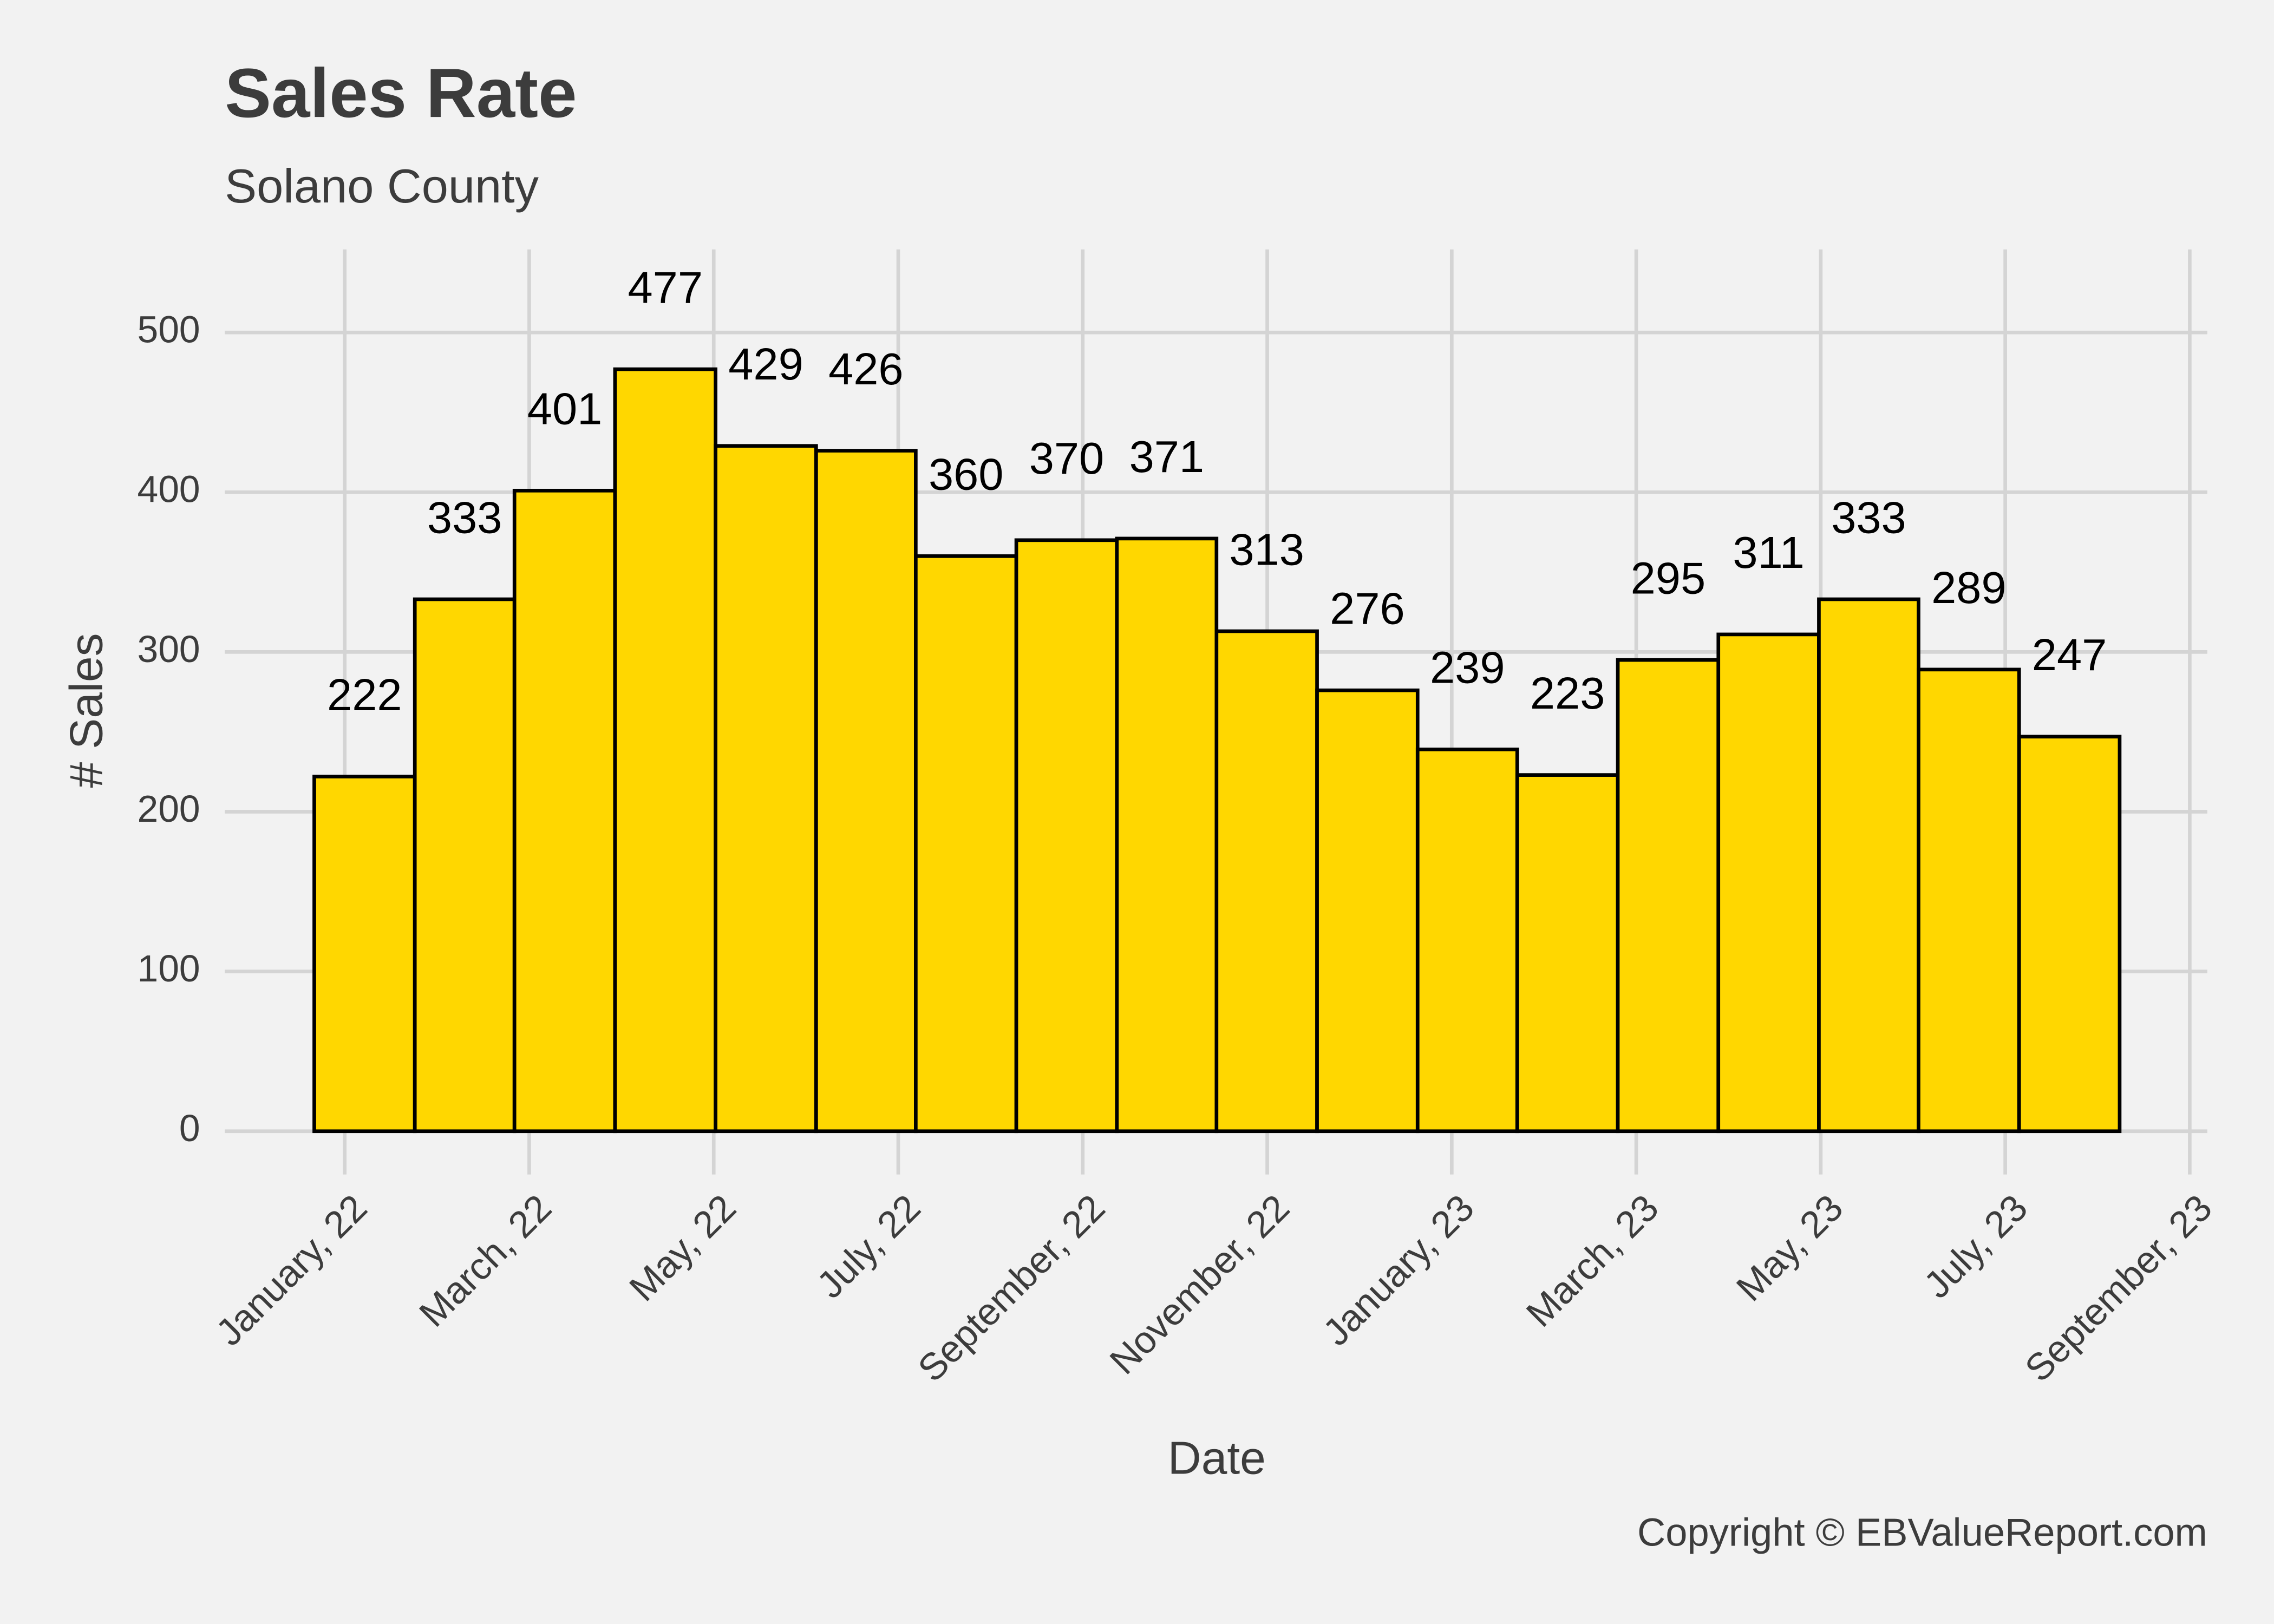 The height and width of the screenshot is (1624, 2274). I want to click on data-label: 239, so click(1468, 668).